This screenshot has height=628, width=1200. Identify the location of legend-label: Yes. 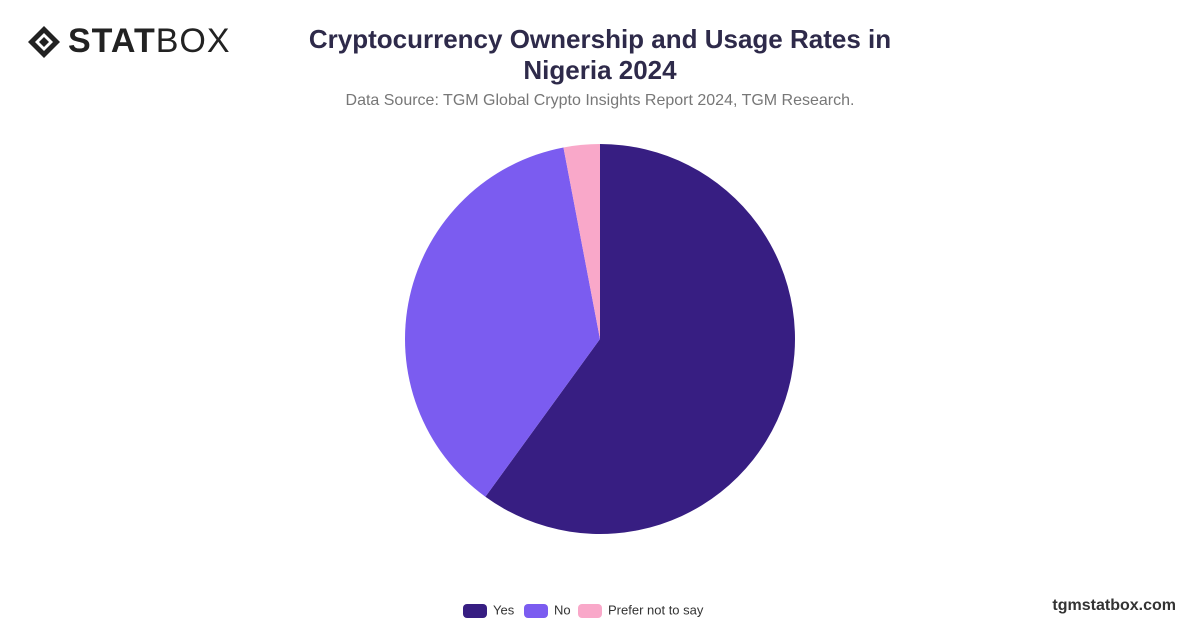
(504, 609).